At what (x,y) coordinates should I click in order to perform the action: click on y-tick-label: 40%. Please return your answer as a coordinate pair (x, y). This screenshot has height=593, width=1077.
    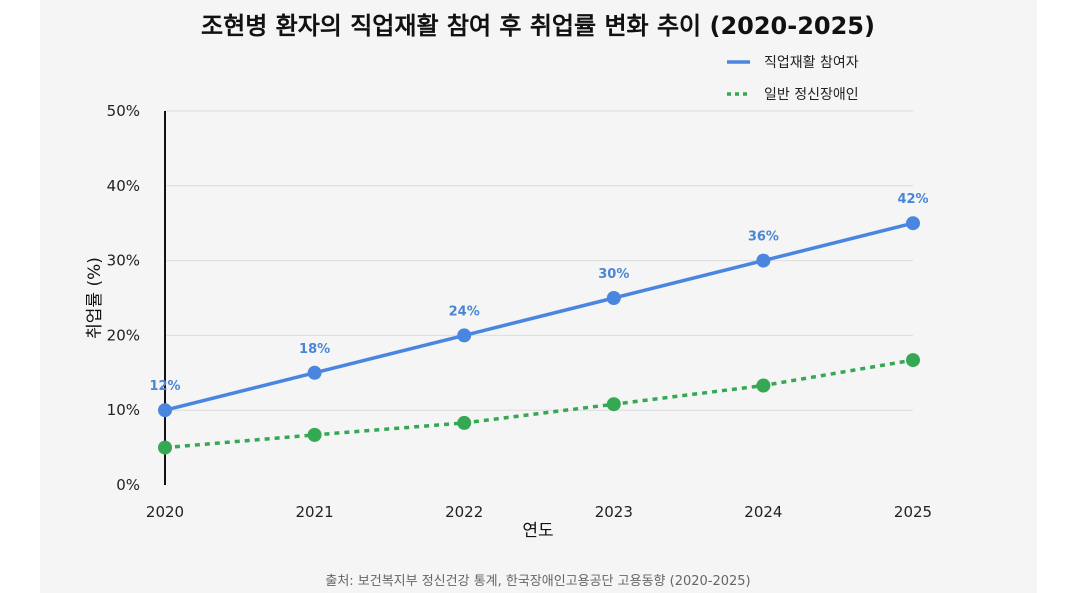
    Looking at the image, I should click on (123, 186).